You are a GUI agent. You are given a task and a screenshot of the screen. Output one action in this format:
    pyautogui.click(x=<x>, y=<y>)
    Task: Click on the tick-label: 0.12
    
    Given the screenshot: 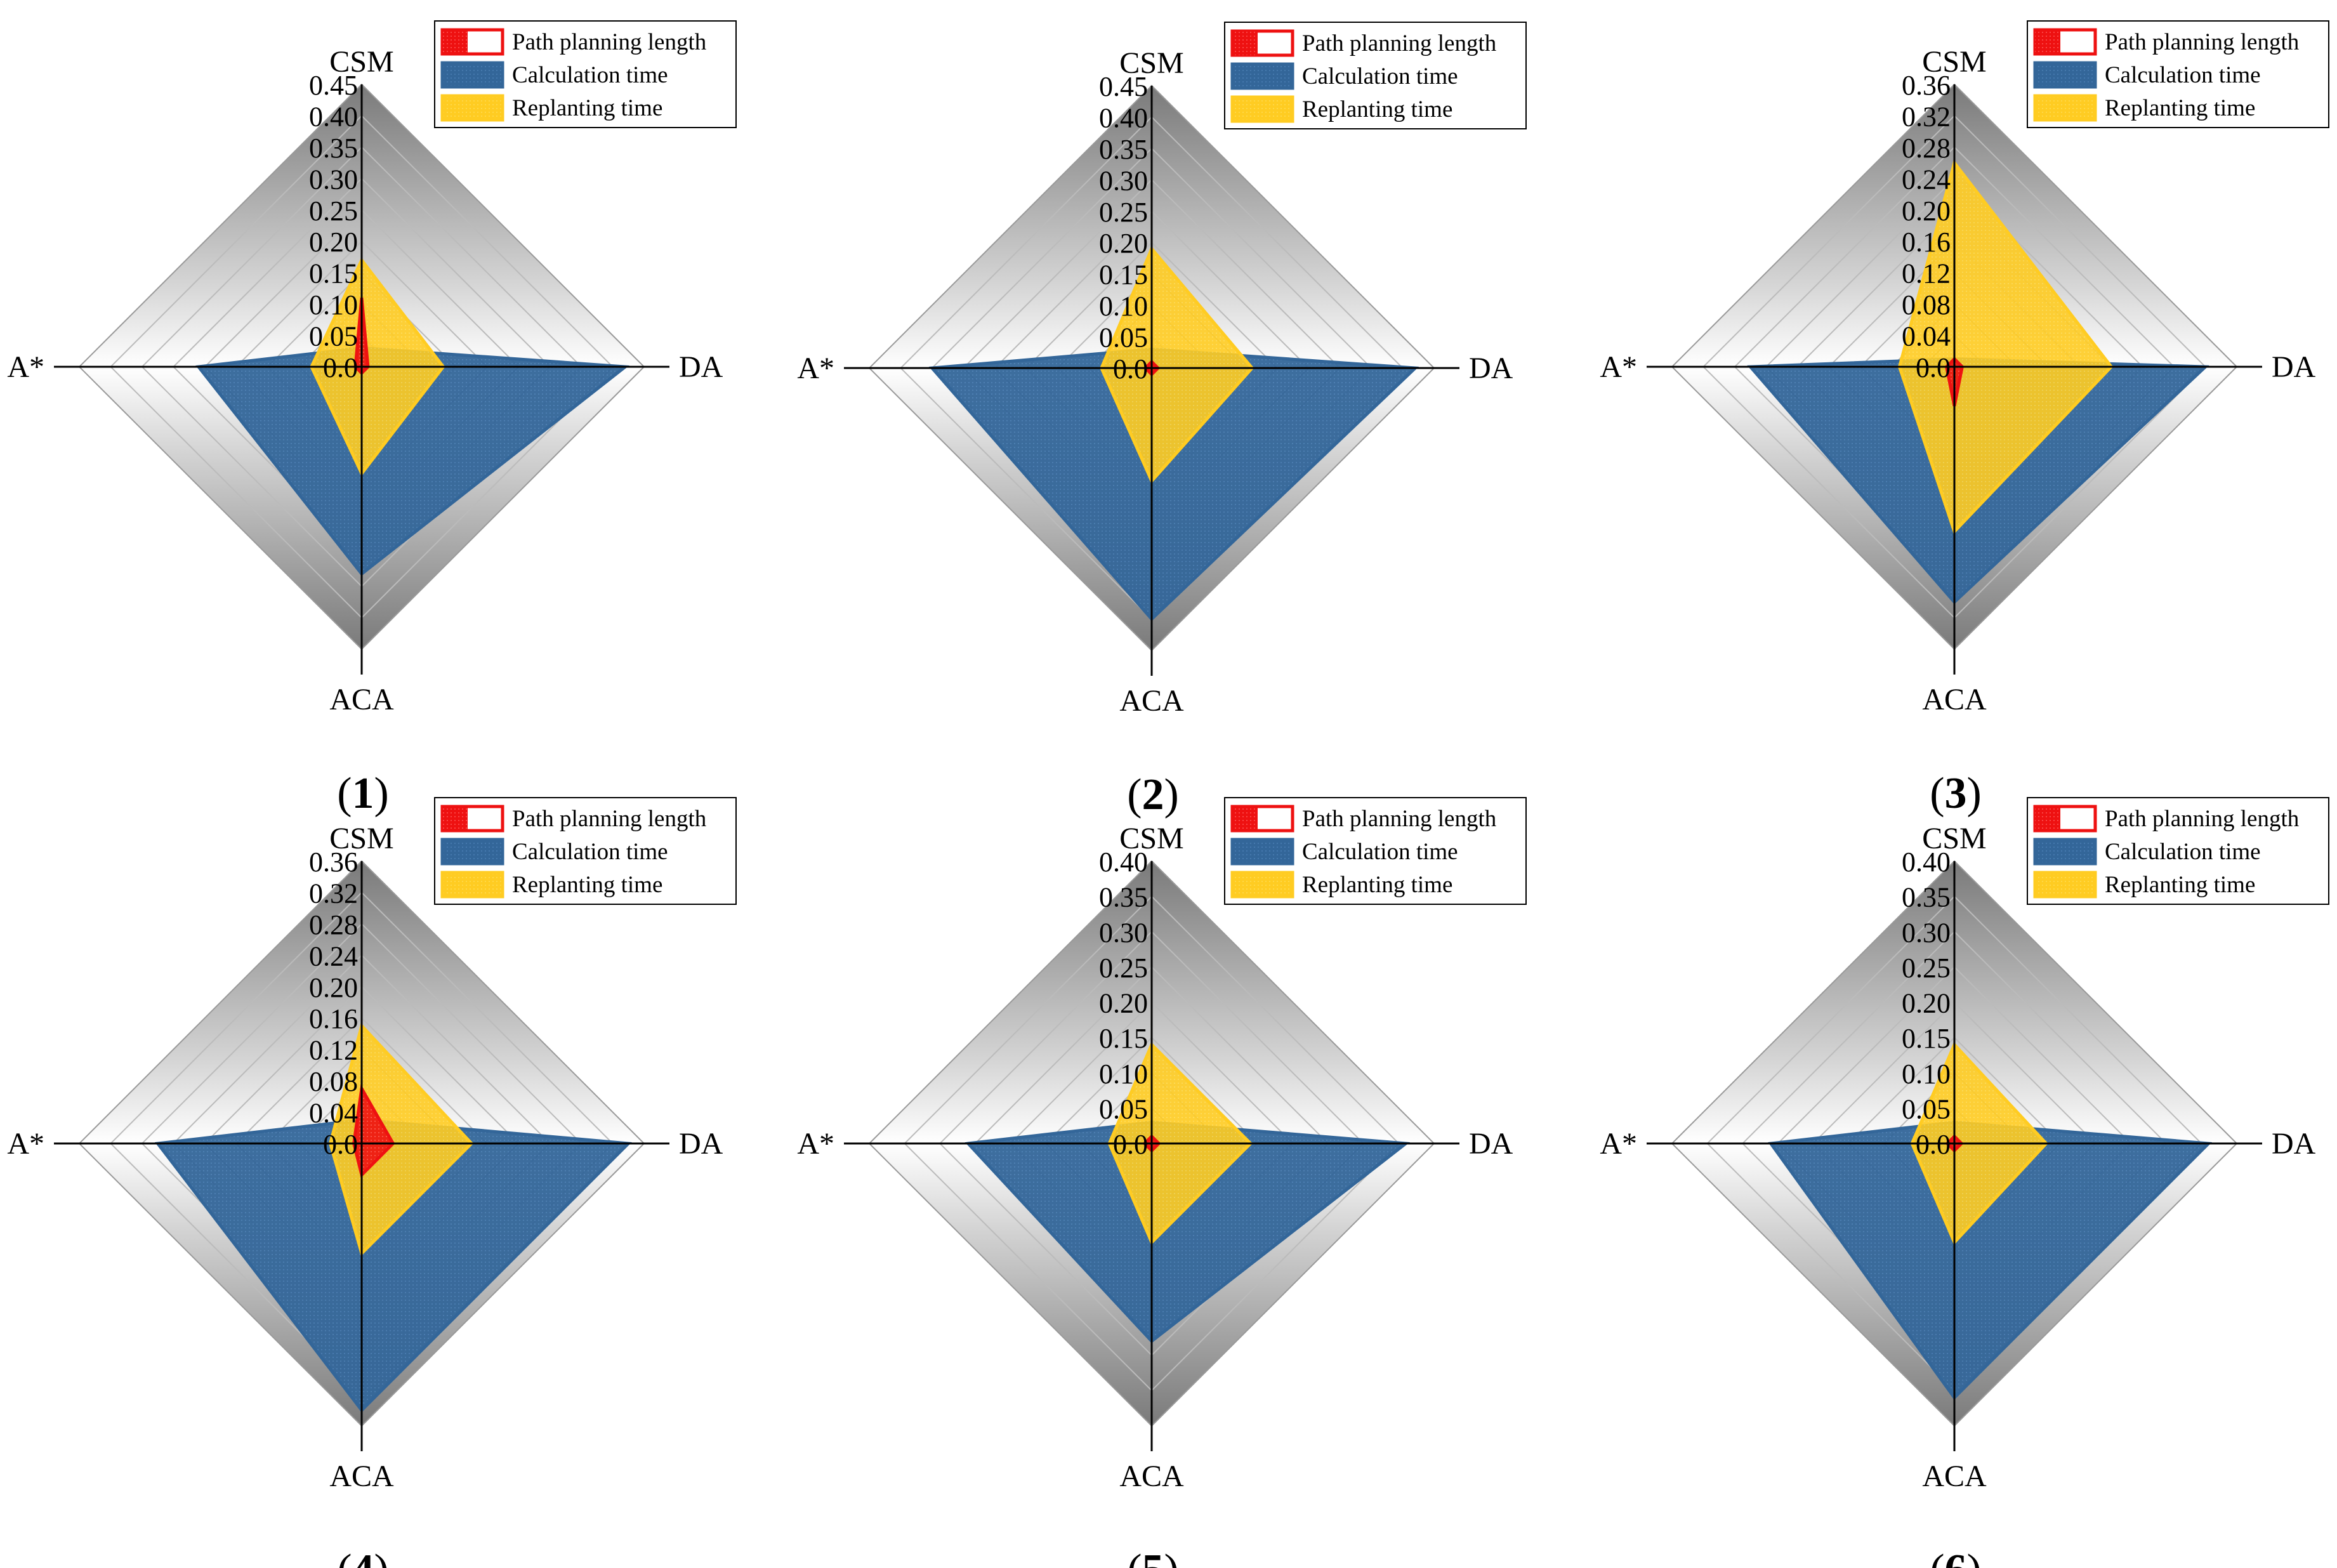 What is the action you would take?
    pyautogui.click(x=1926, y=273)
    